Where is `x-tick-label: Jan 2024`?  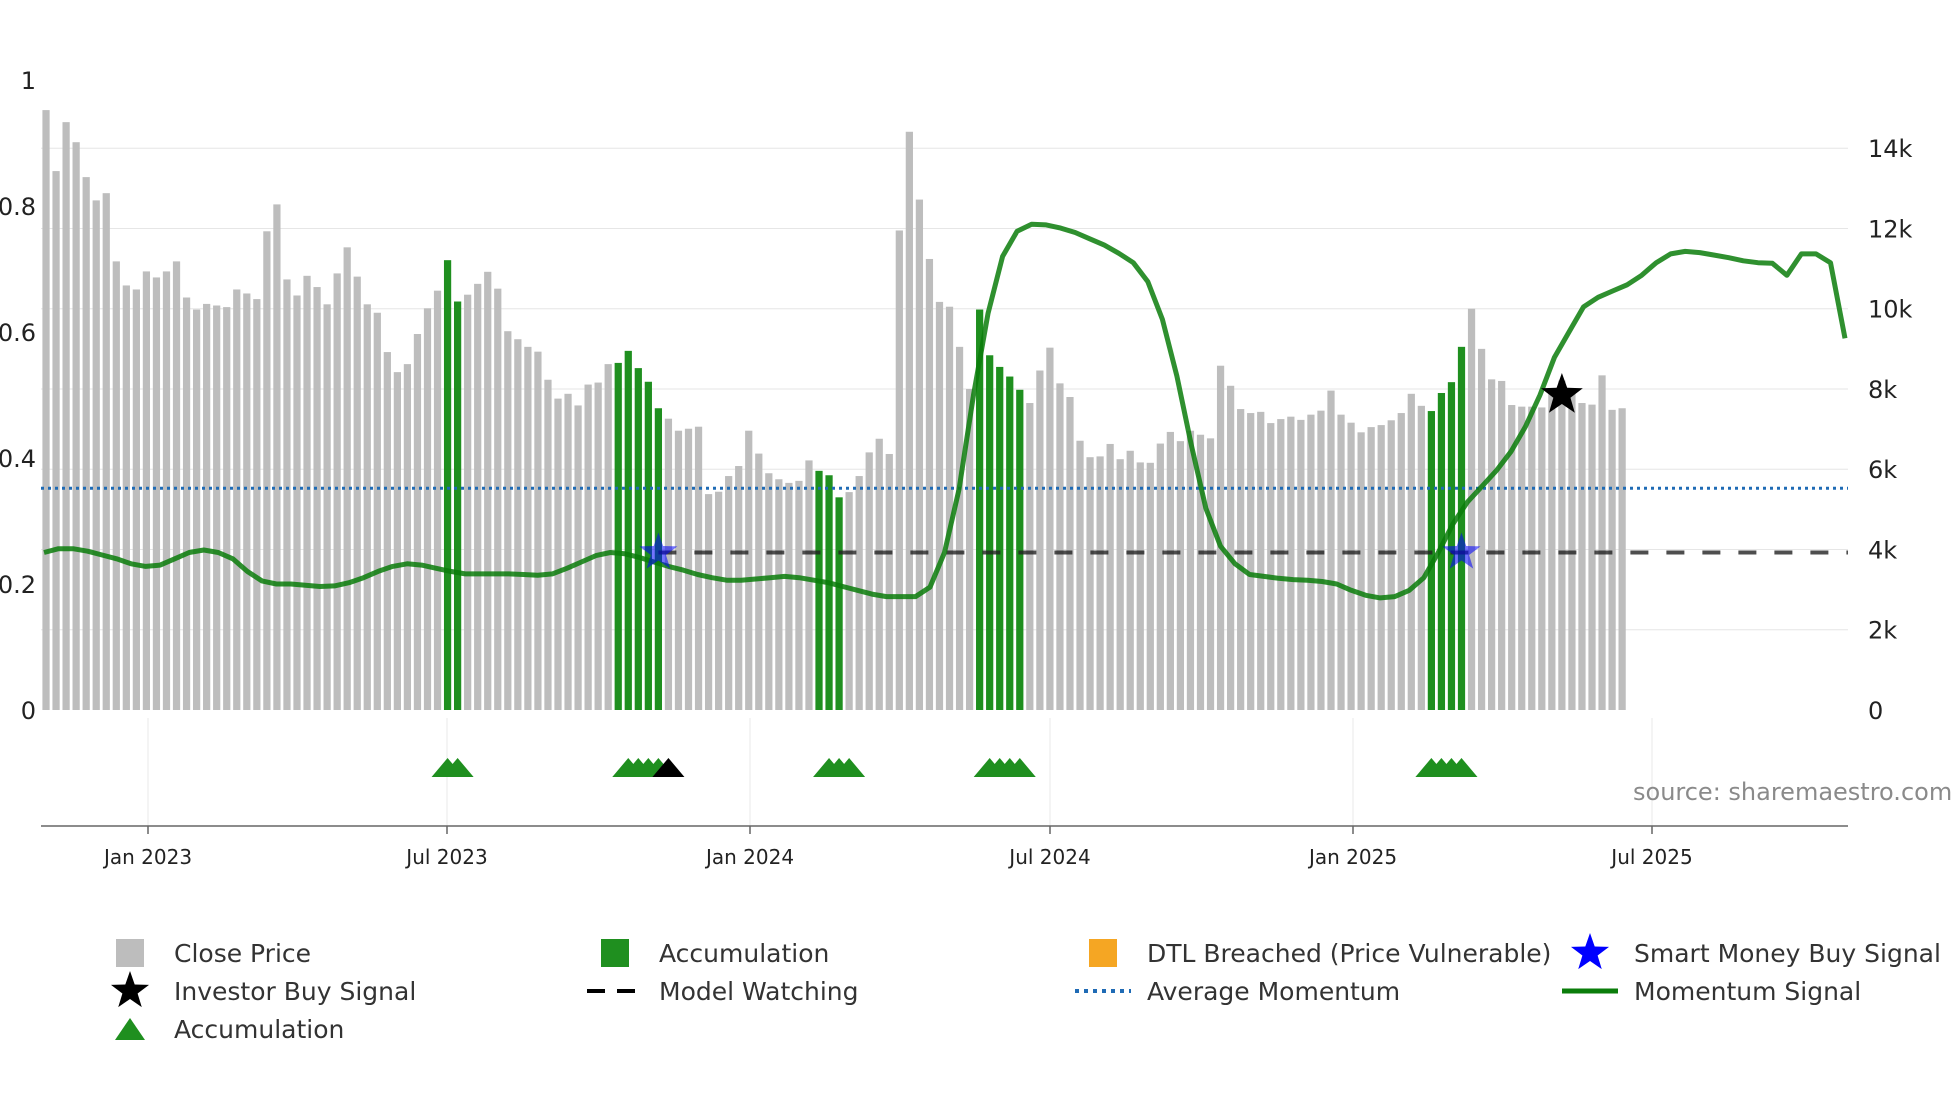
x-tick-label: Jan 2024 is located at coordinates (749, 857).